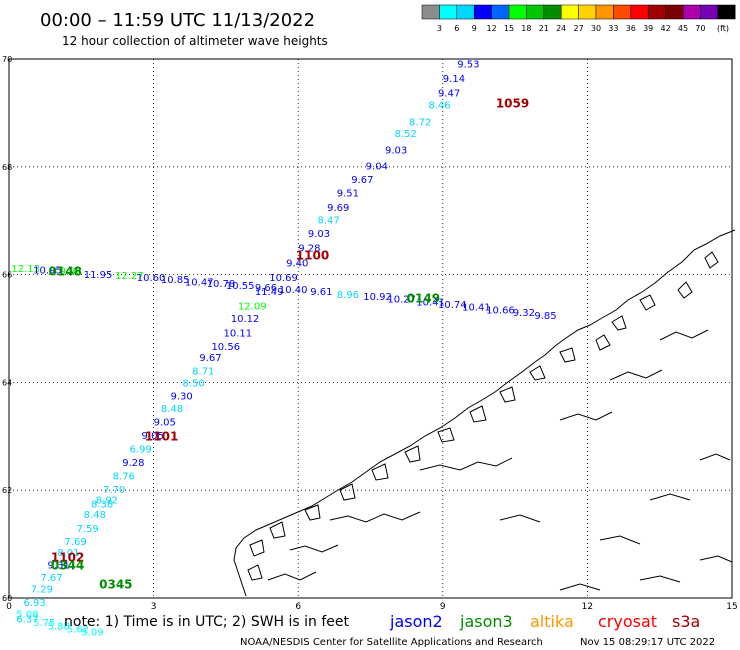 The height and width of the screenshot is (650, 740). What do you see at coordinates (141, 449) in the screenshot?
I see `wave-height-label: 6.99` at bounding box center [141, 449].